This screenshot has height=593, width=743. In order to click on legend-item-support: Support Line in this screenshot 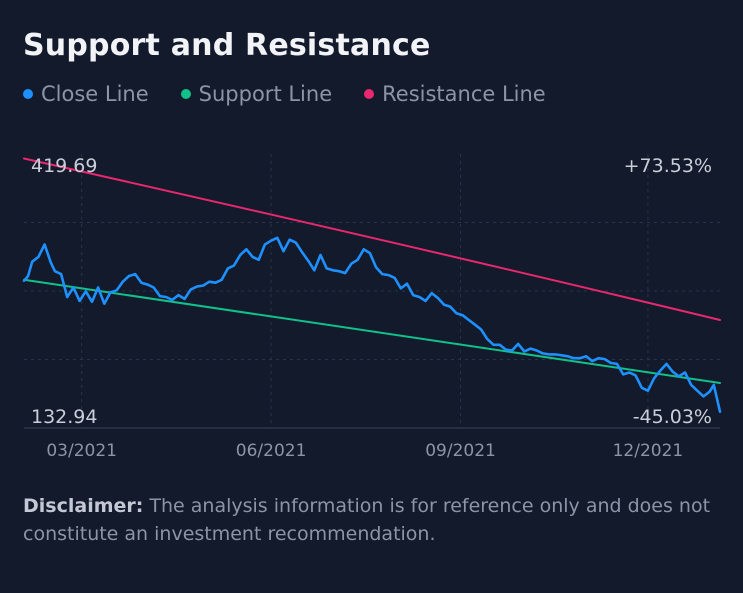, I will do `click(256, 94)`.